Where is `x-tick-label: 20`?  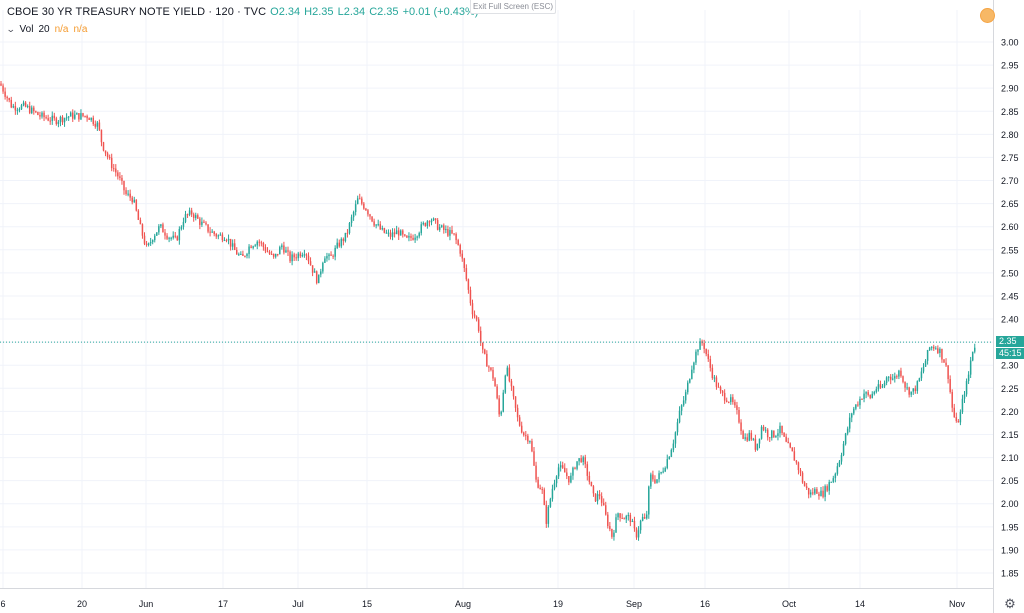
x-tick-label: 20 is located at coordinates (82, 604).